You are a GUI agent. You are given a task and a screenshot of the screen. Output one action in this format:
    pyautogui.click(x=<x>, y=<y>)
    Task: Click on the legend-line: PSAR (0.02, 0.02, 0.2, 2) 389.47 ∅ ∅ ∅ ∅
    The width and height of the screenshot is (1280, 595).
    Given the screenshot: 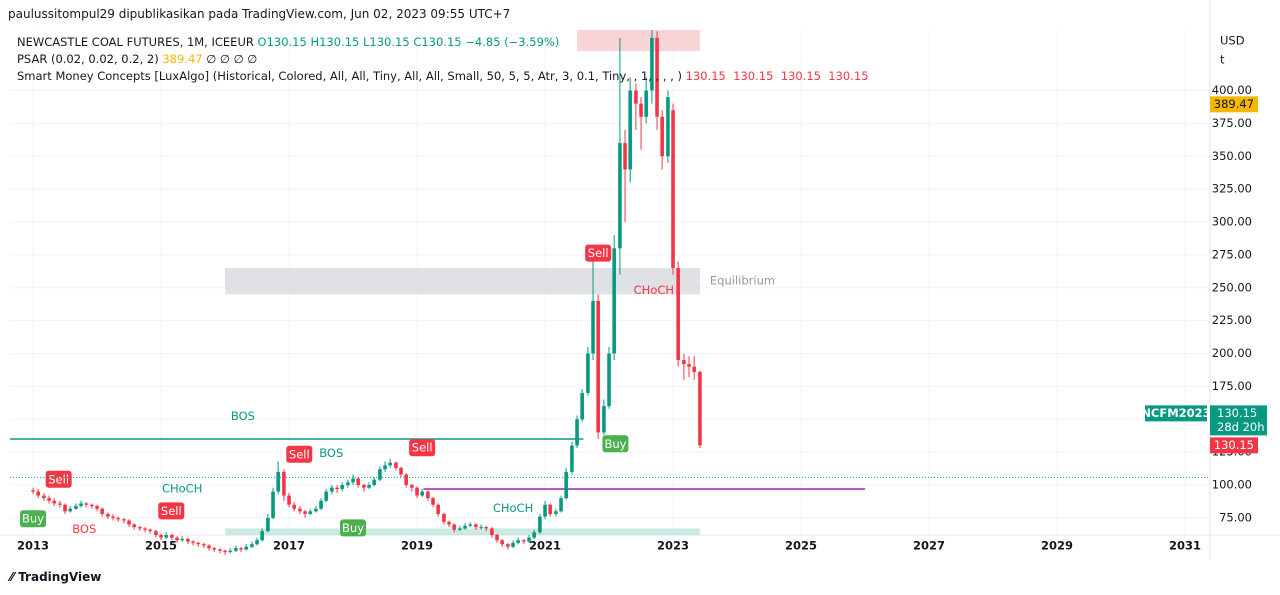 What is the action you would take?
    pyautogui.click(x=137, y=59)
    